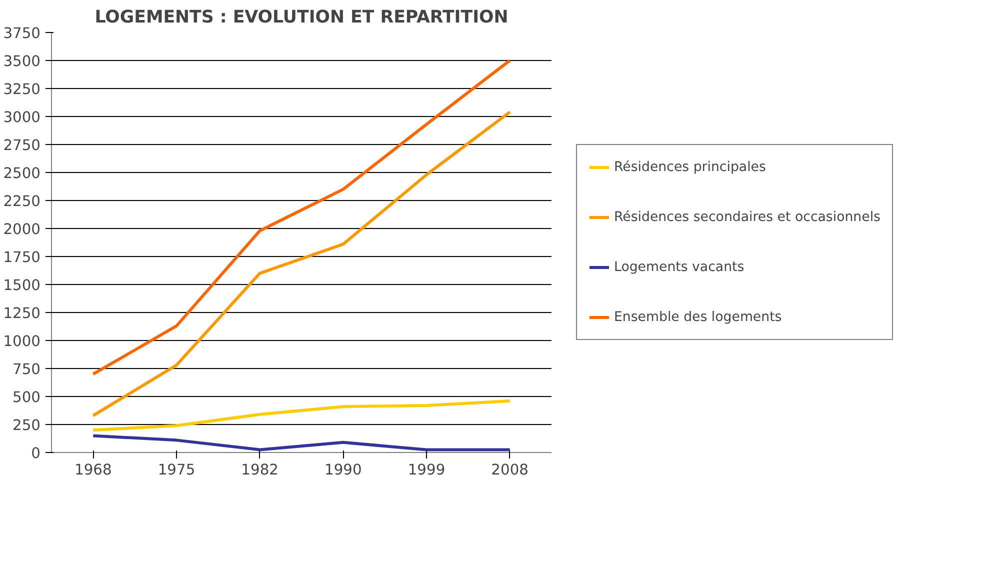 The width and height of the screenshot is (990, 569). What do you see at coordinates (747, 217) in the screenshot?
I see `legend-label: Résidences secondaires et occasionnels` at bounding box center [747, 217].